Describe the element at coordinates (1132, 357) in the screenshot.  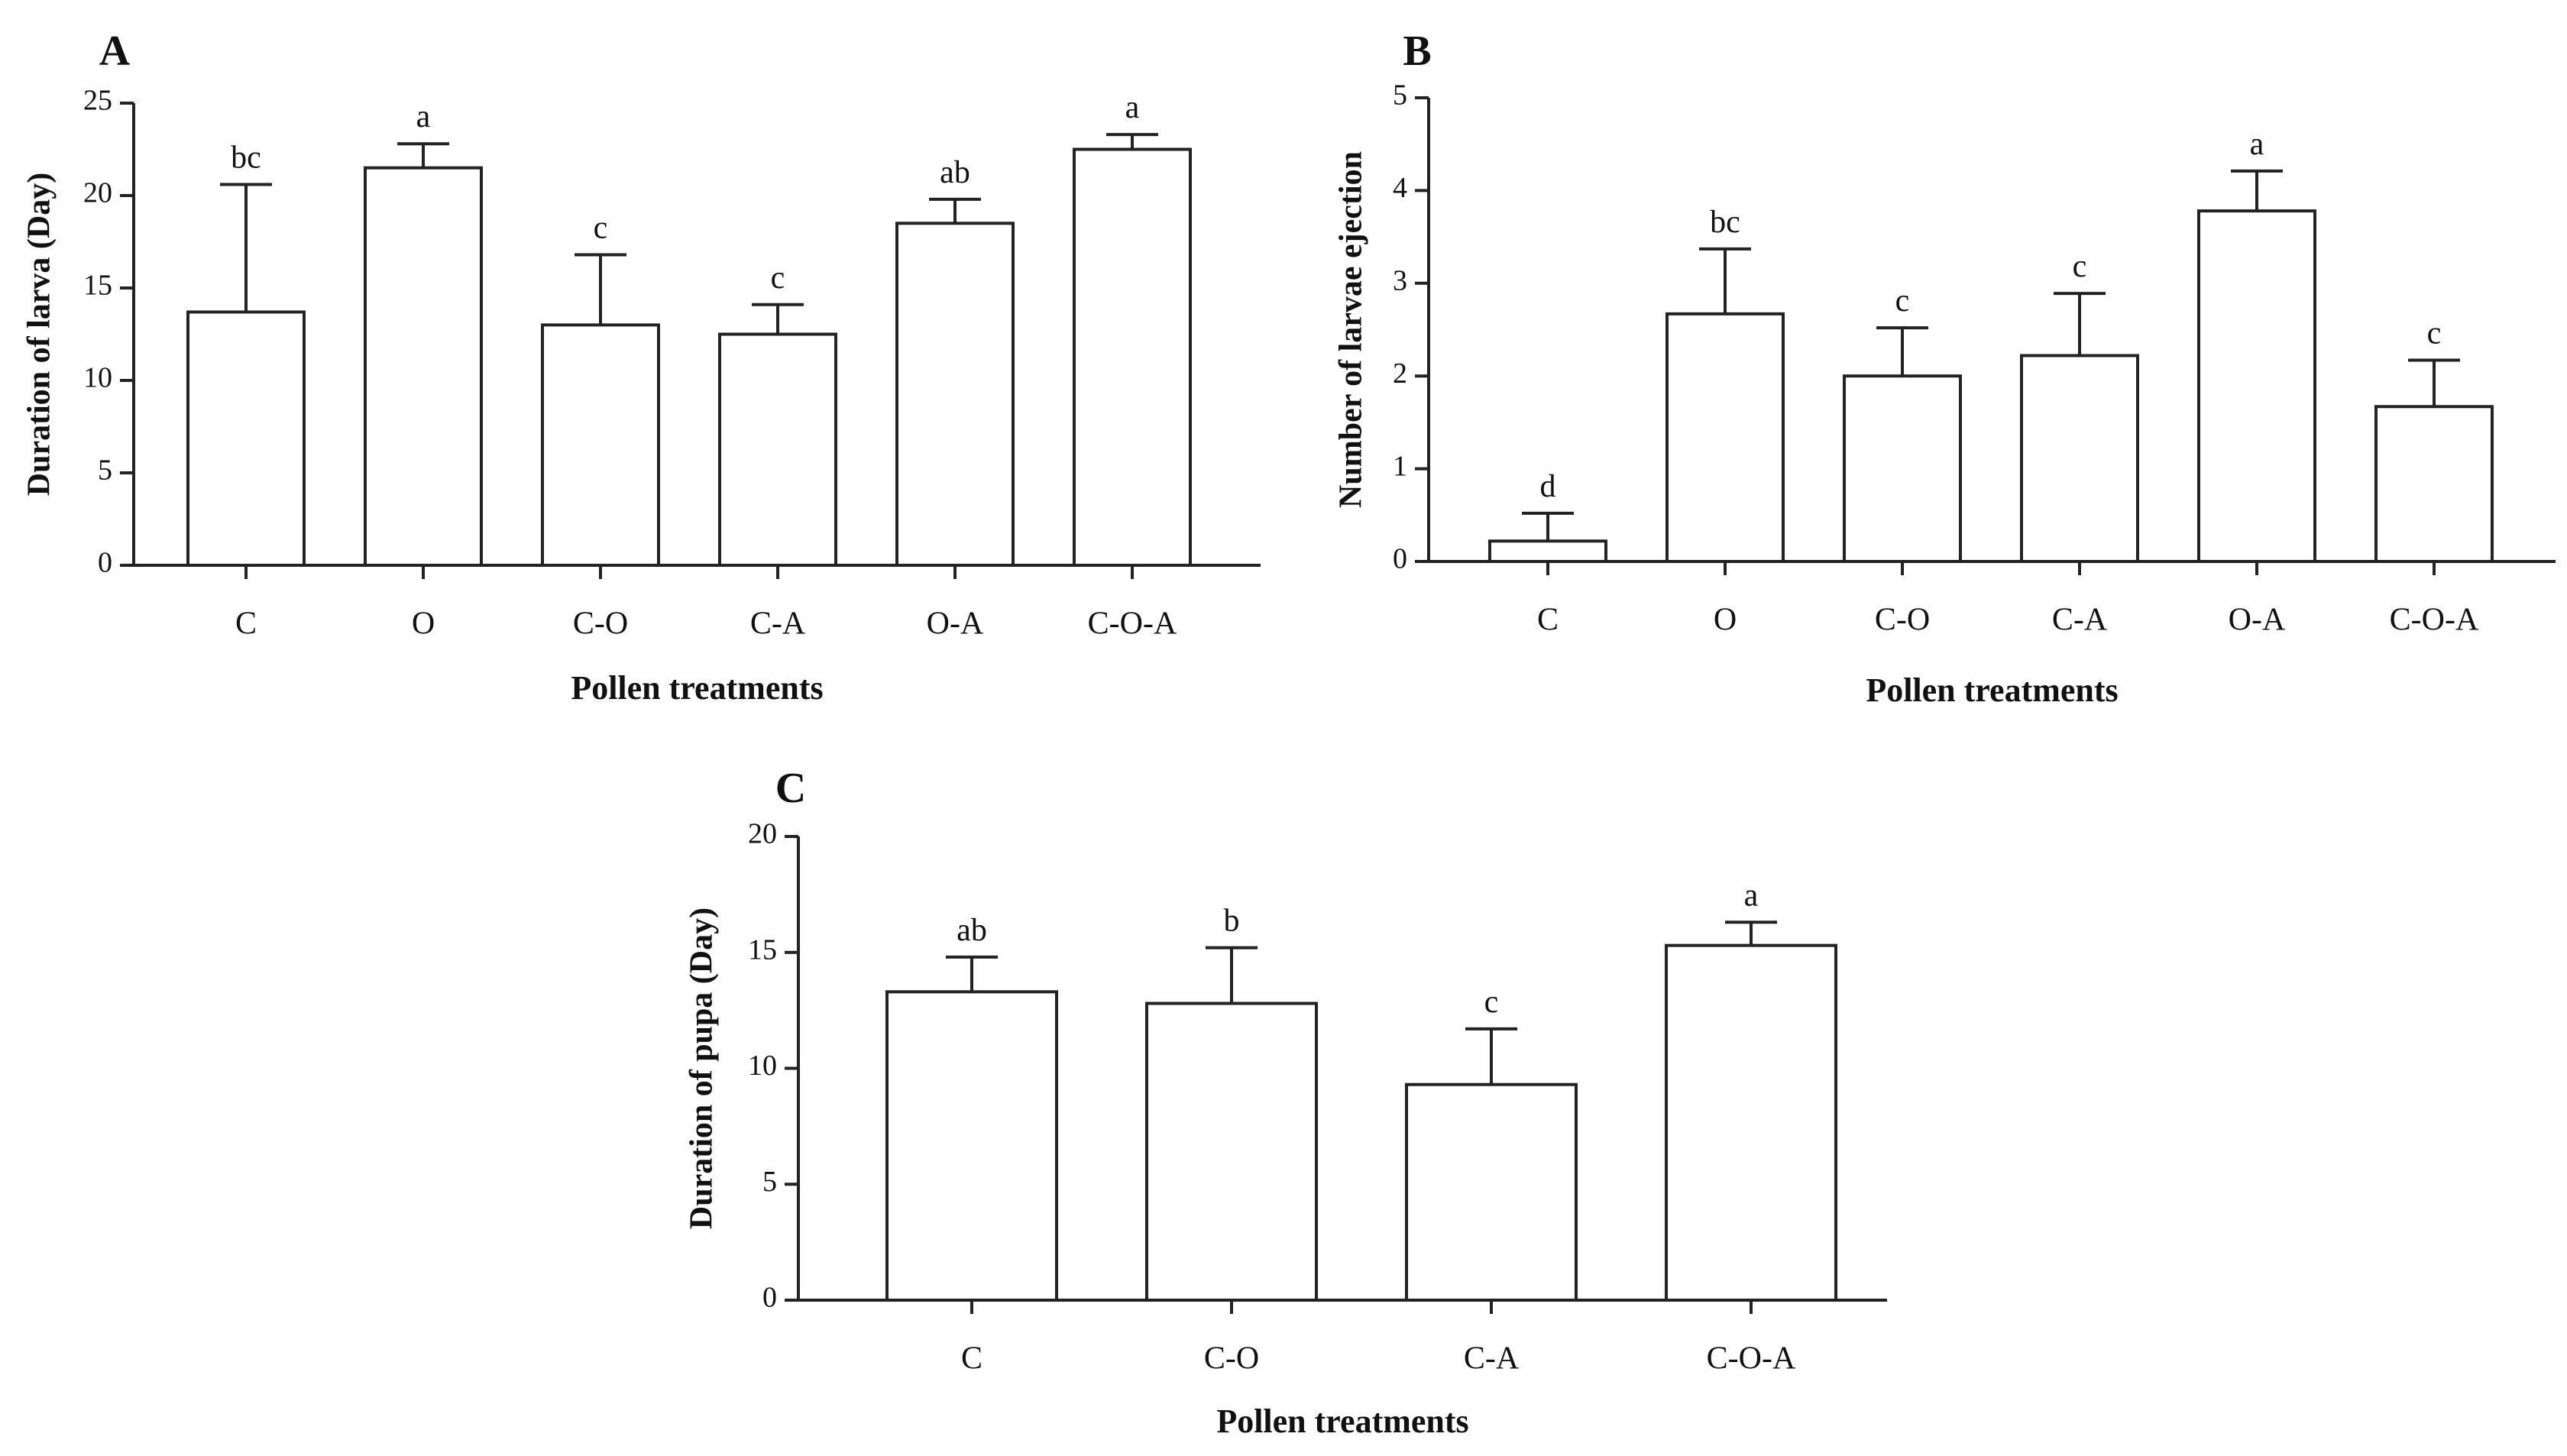
I see `panel-a-bar-c-o-a` at that location.